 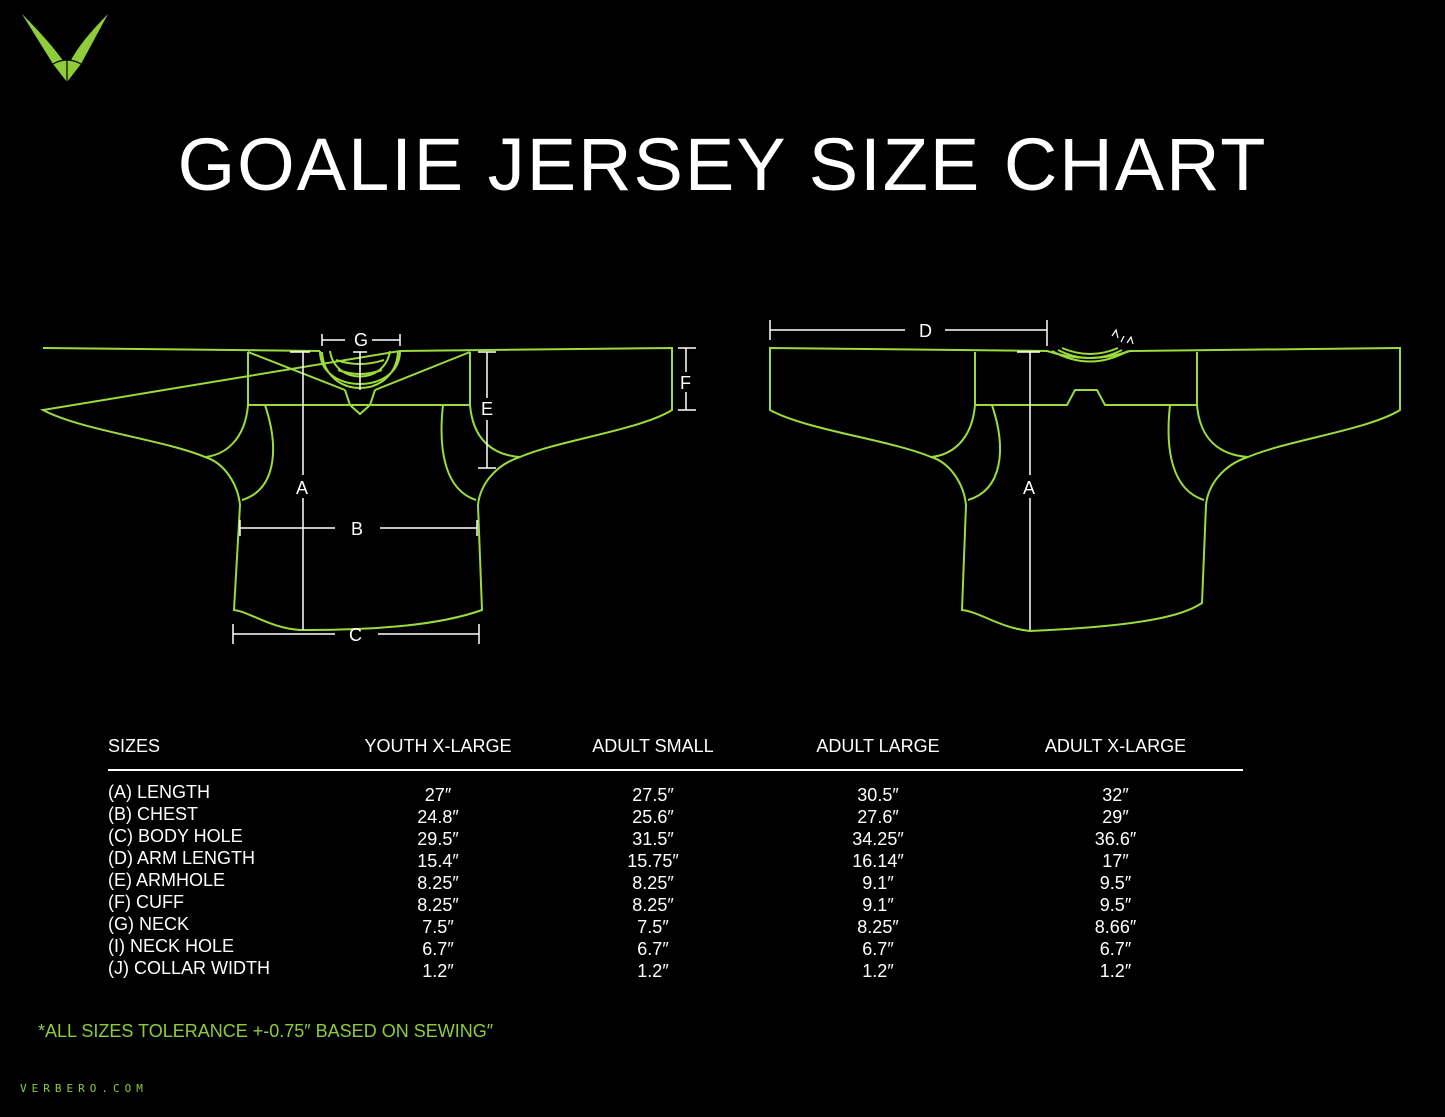 What do you see at coordinates (878, 839) in the screenshot?
I see `size-value: 34.25″` at bounding box center [878, 839].